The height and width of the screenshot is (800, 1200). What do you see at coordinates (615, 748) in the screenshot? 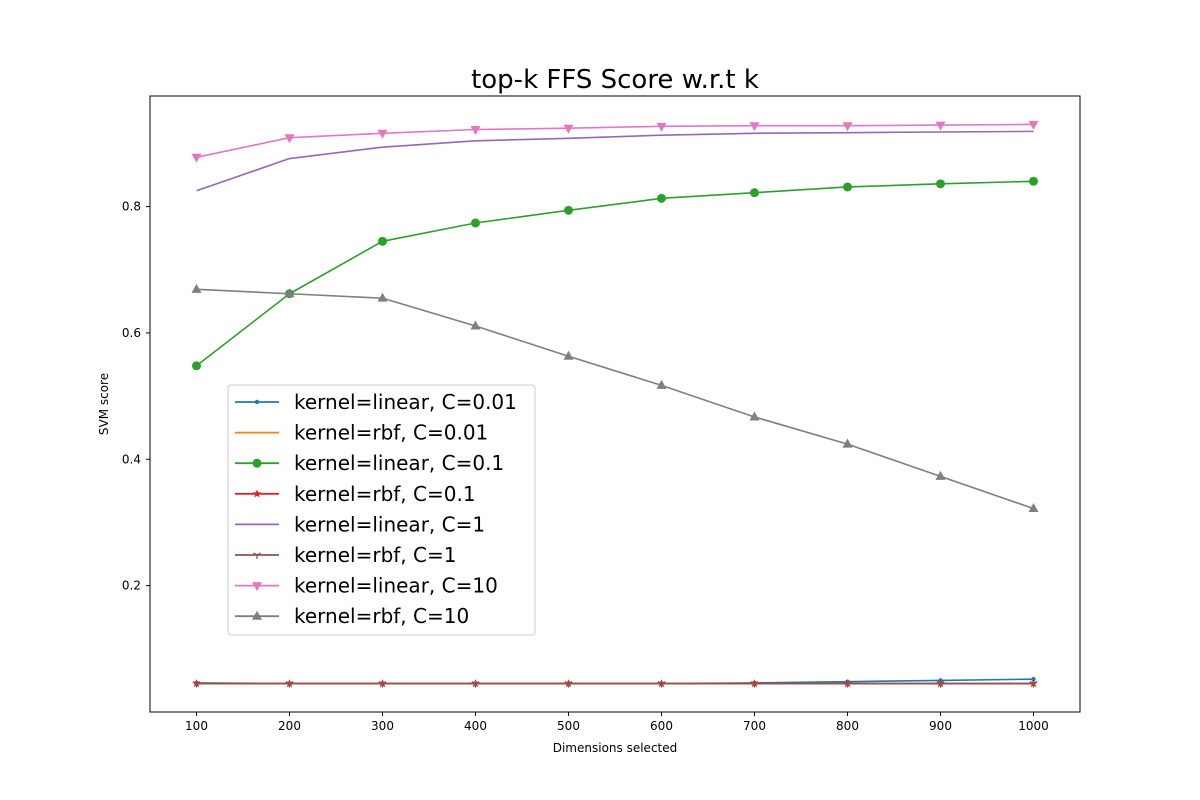
I see `x-axis-label: Dimensions selected` at bounding box center [615, 748].